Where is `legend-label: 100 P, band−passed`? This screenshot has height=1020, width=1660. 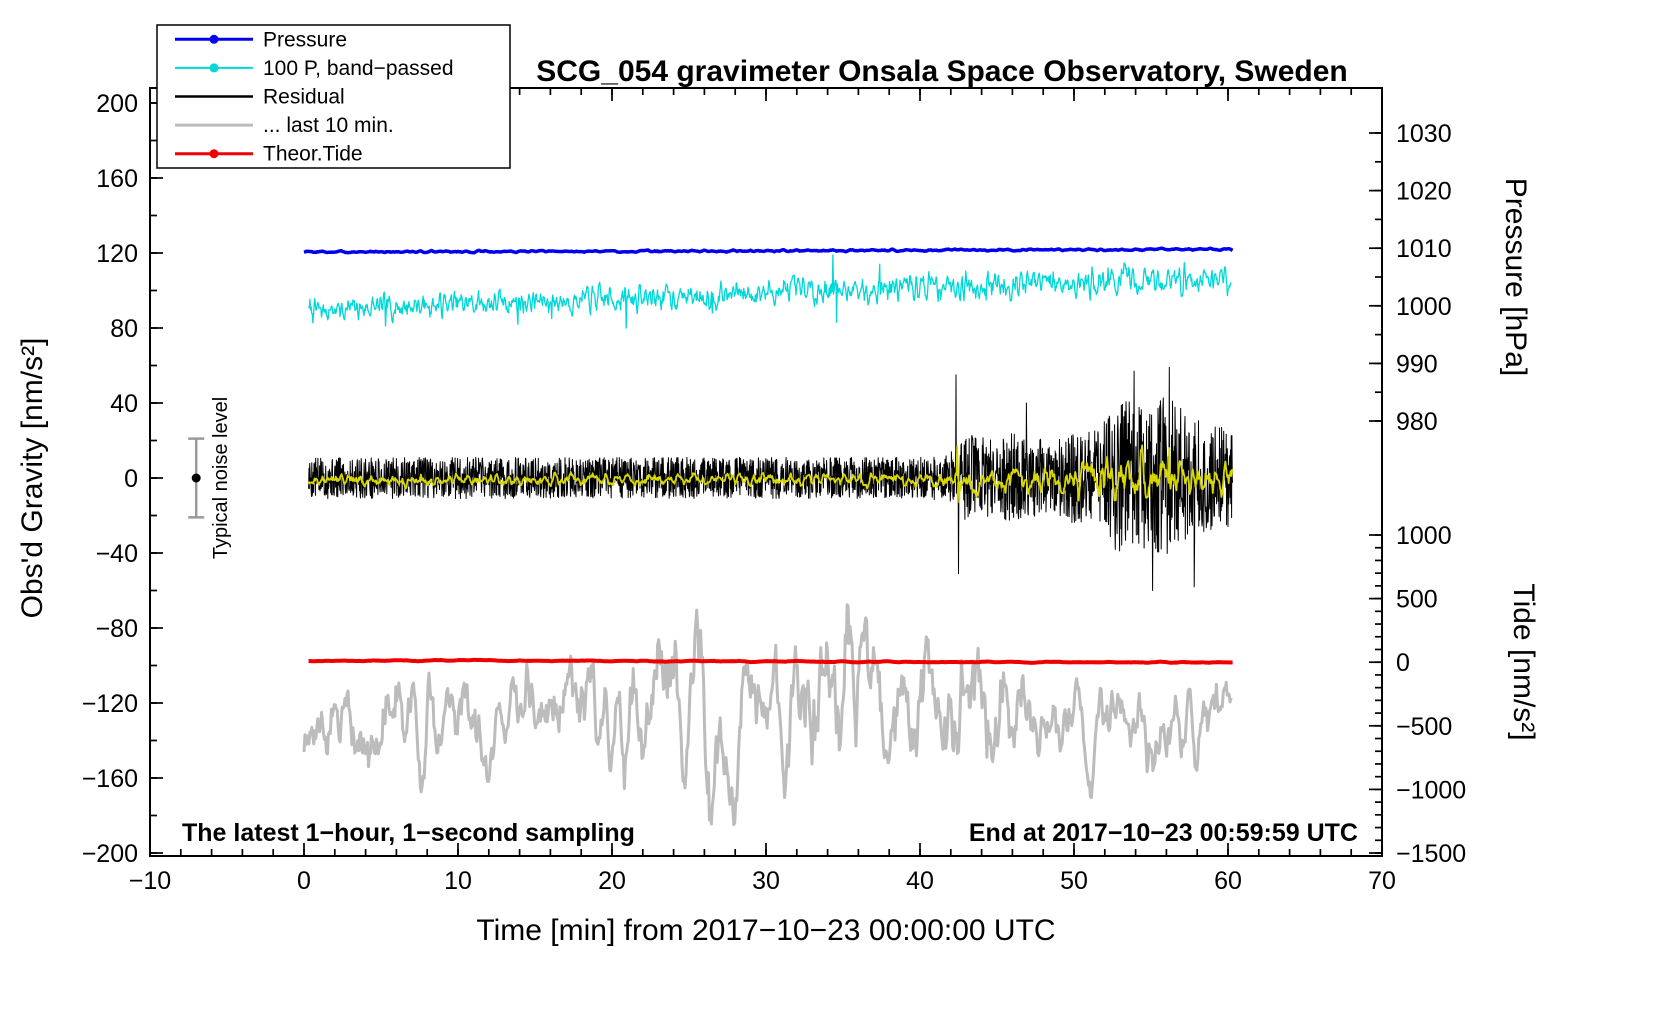
legend-label: 100 P, band−passed is located at coordinates (358, 68).